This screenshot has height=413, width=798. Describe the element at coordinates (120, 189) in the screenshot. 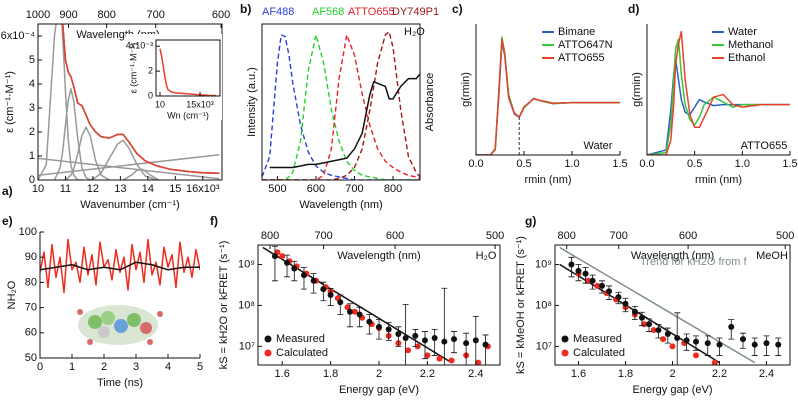

I see `x-tick-label: 13` at that location.